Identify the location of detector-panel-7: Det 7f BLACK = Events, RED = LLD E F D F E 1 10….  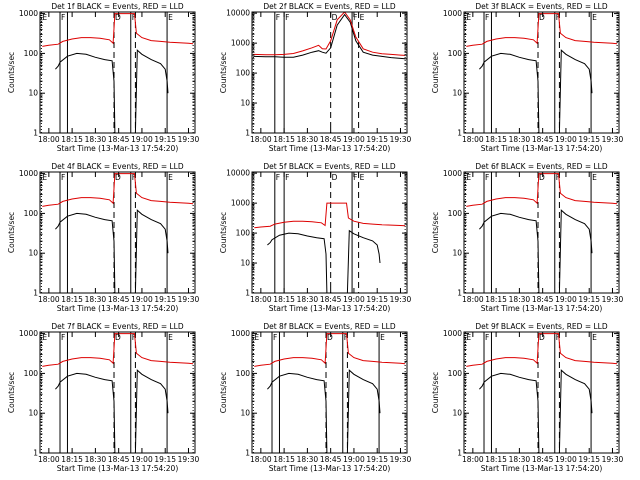
(103, 397).